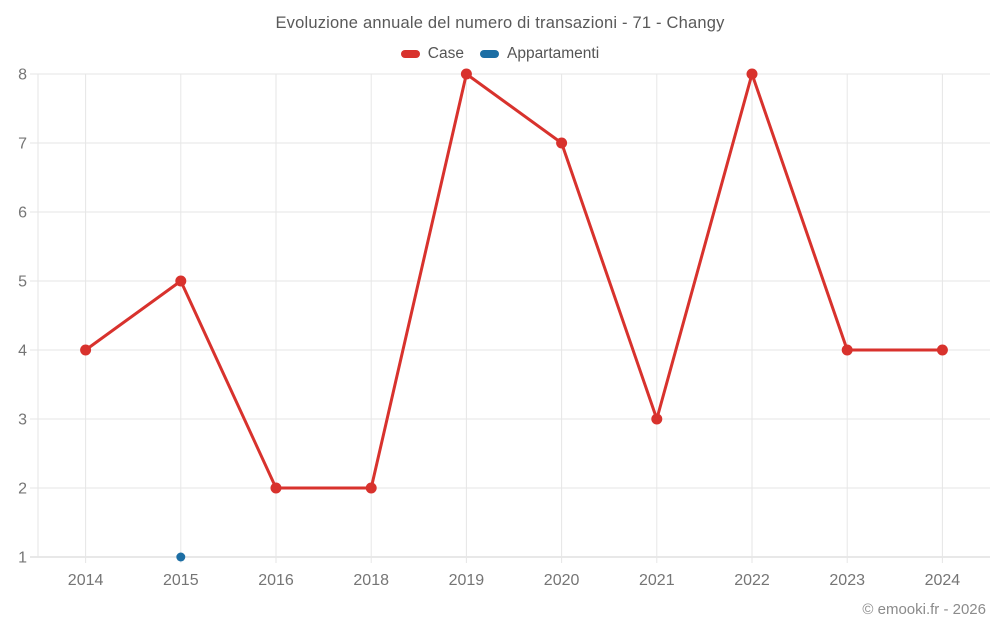 Image resolution: width=1000 pixels, height=625 pixels. I want to click on x-tick-label: 2015, so click(181, 580).